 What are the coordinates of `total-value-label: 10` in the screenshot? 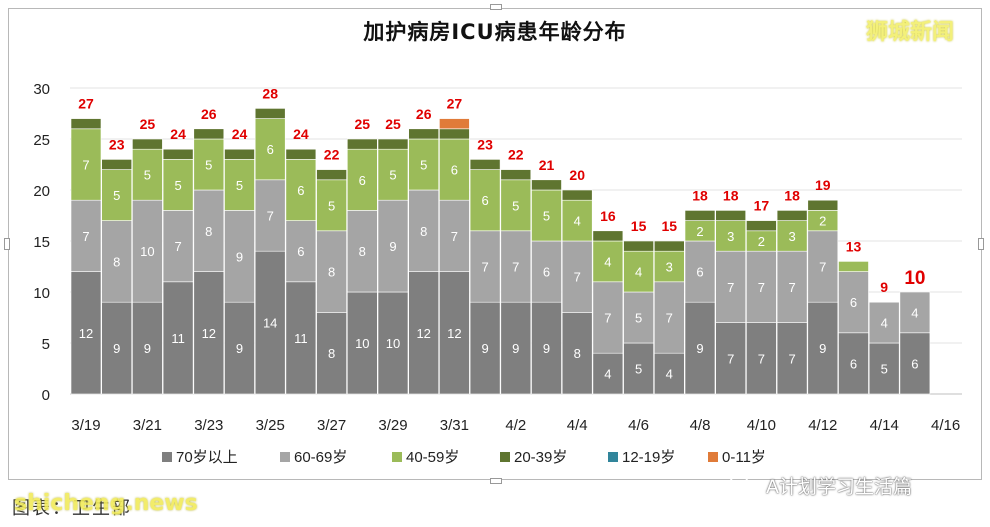 It's located at (914, 278).